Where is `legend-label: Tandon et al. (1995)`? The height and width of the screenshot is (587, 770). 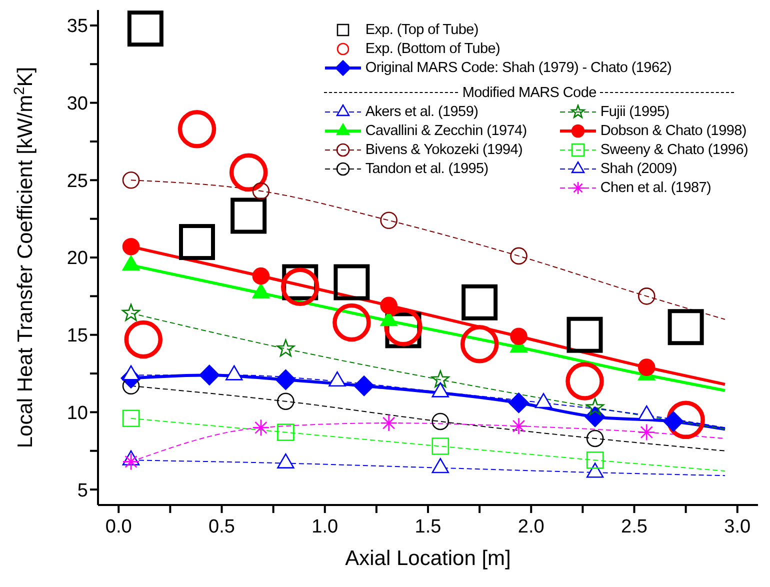 legend-label: Tandon et al. (1995) is located at coordinates (426, 168).